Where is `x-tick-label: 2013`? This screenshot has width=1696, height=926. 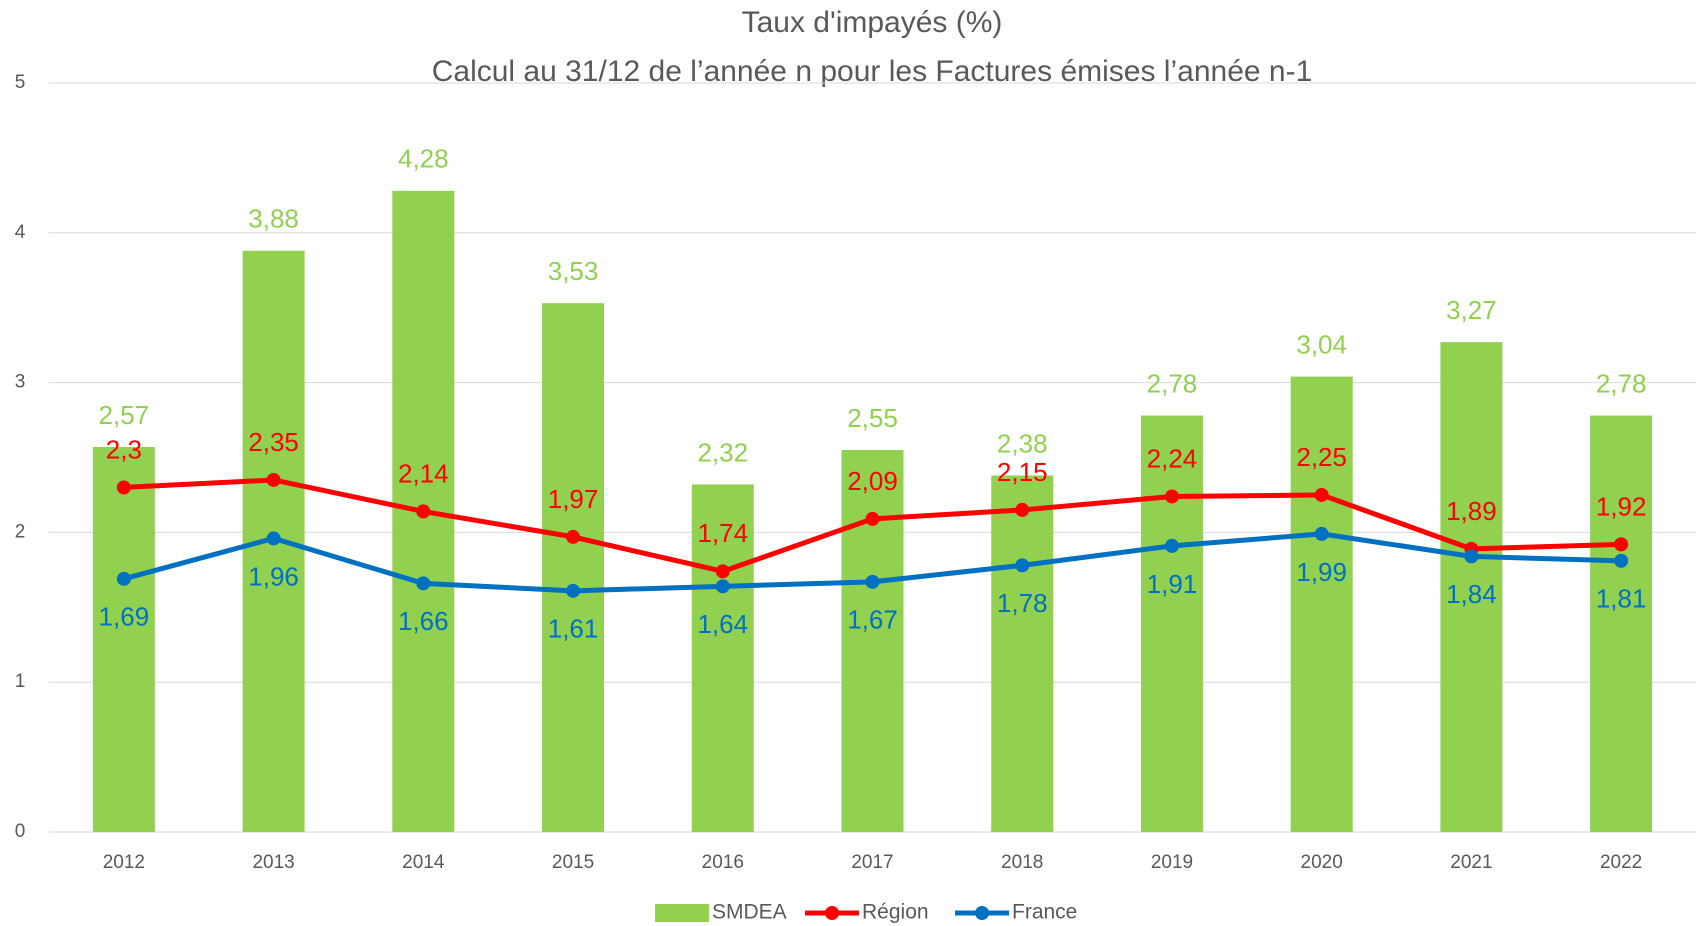 x-tick-label: 2013 is located at coordinates (273, 862).